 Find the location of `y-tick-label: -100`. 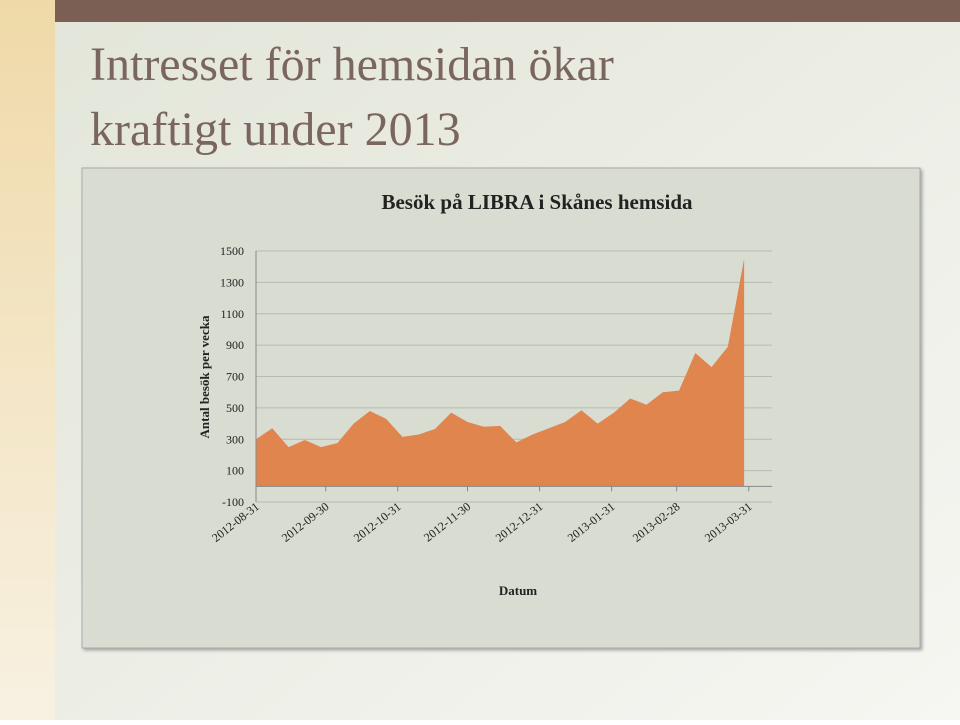

y-tick-label: -100 is located at coordinates (233, 502).